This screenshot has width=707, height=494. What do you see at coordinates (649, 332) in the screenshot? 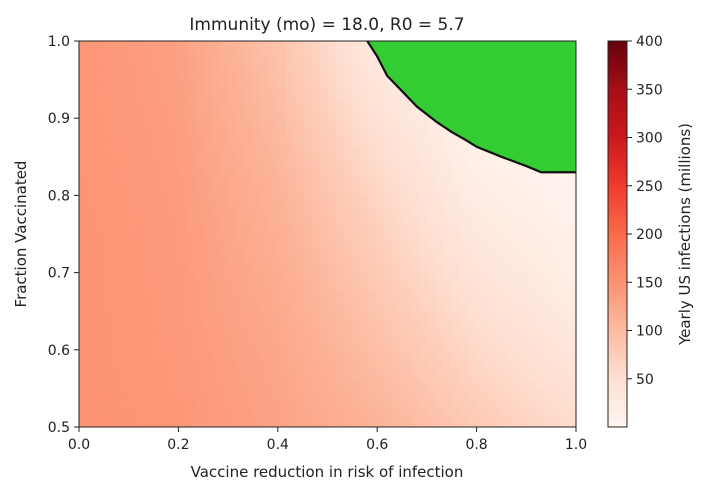
I see `colorbar-tick-label: 100` at bounding box center [649, 332].